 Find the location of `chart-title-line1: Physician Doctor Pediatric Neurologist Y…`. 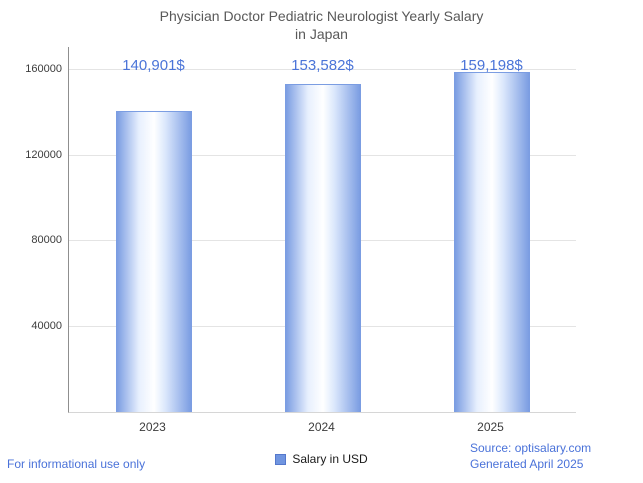

chart-title-line1: Physician Doctor Pediatric Neurologist Y… is located at coordinates (321, 16).